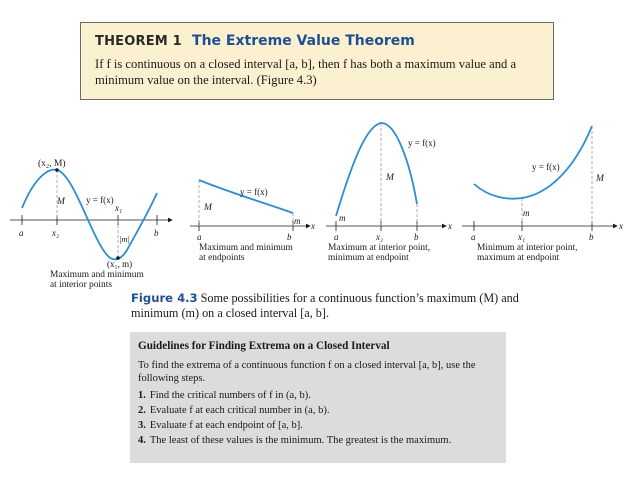  Describe the element at coordinates (164, 298) in the screenshot. I see `figure-number: Figure 4.3` at that location.